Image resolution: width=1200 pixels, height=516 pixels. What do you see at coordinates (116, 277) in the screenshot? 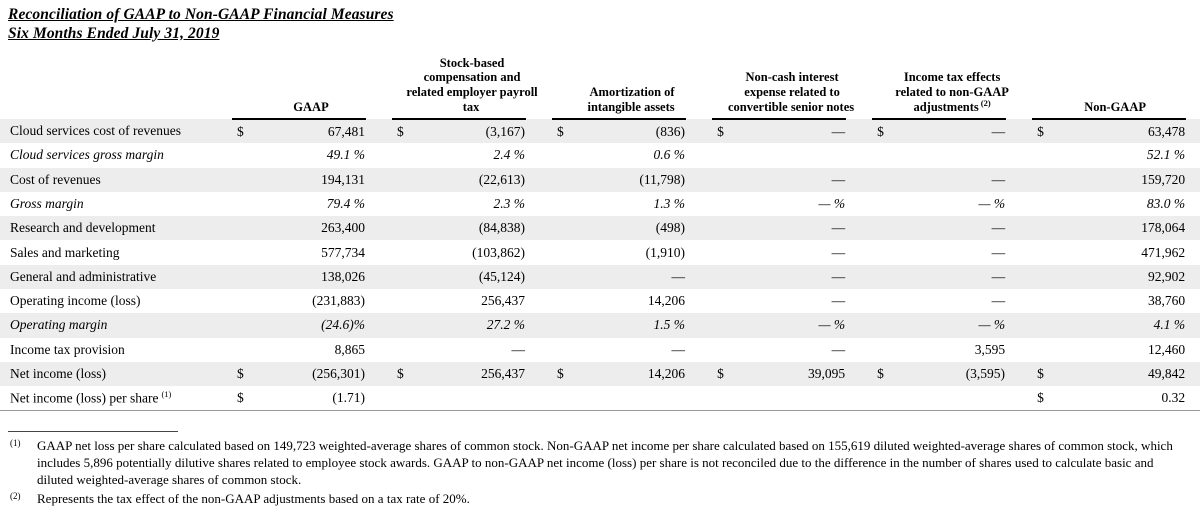
I see `row-label: General and administrative` at bounding box center [116, 277].